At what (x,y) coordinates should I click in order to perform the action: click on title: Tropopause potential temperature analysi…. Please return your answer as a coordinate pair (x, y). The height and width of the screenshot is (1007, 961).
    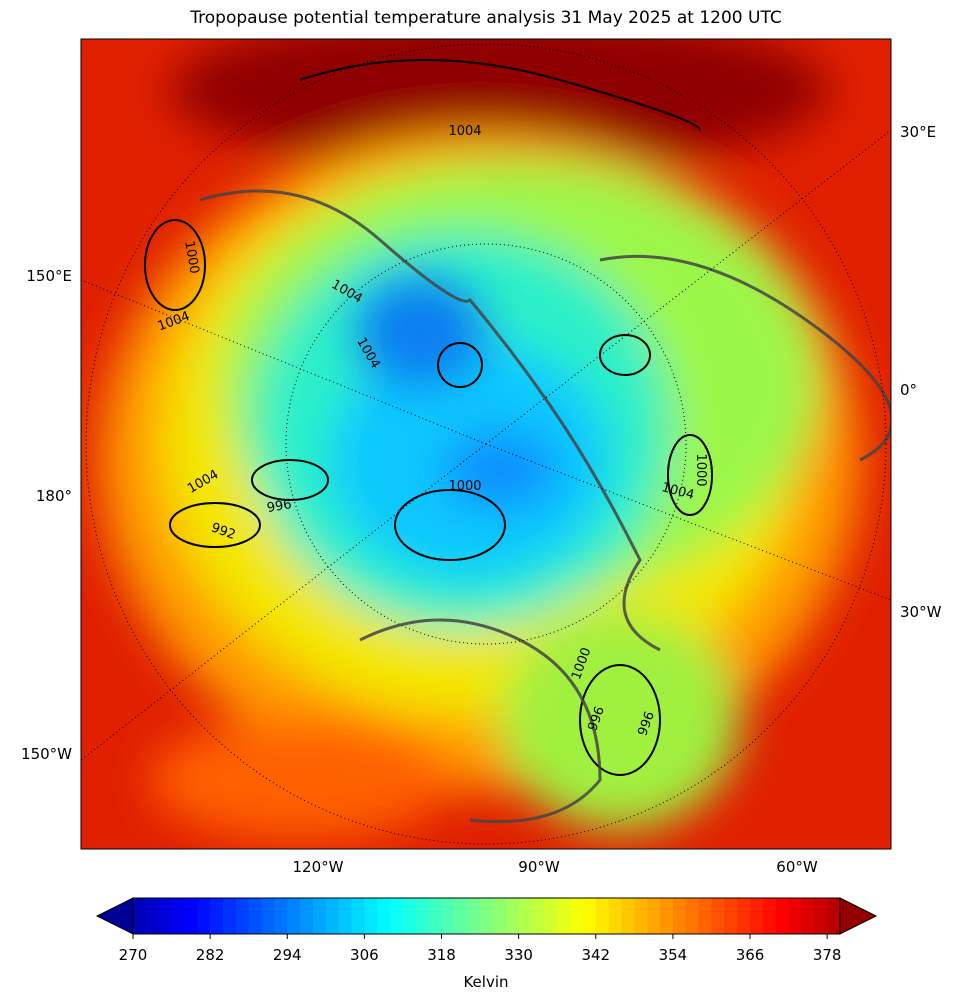
    Looking at the image, I should click on (485, 18).